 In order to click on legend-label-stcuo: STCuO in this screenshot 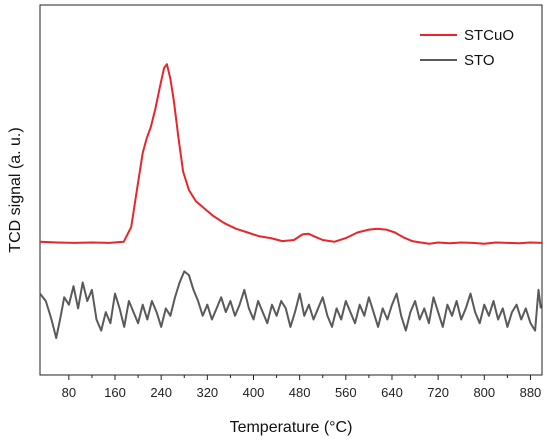, I will do `click(489, 35)`.